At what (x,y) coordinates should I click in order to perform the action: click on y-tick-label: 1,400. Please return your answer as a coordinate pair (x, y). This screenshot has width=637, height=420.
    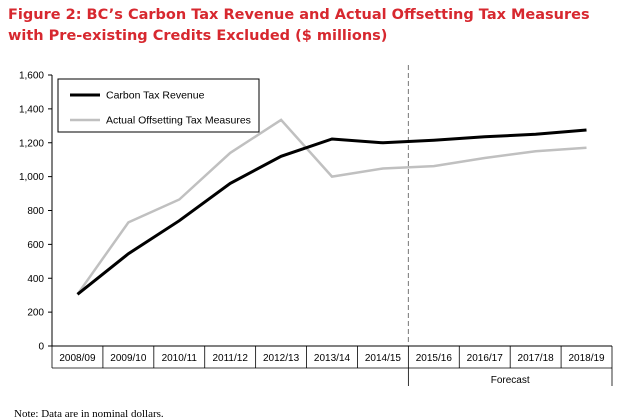
    Looking at the image, I should click on (31, 109).